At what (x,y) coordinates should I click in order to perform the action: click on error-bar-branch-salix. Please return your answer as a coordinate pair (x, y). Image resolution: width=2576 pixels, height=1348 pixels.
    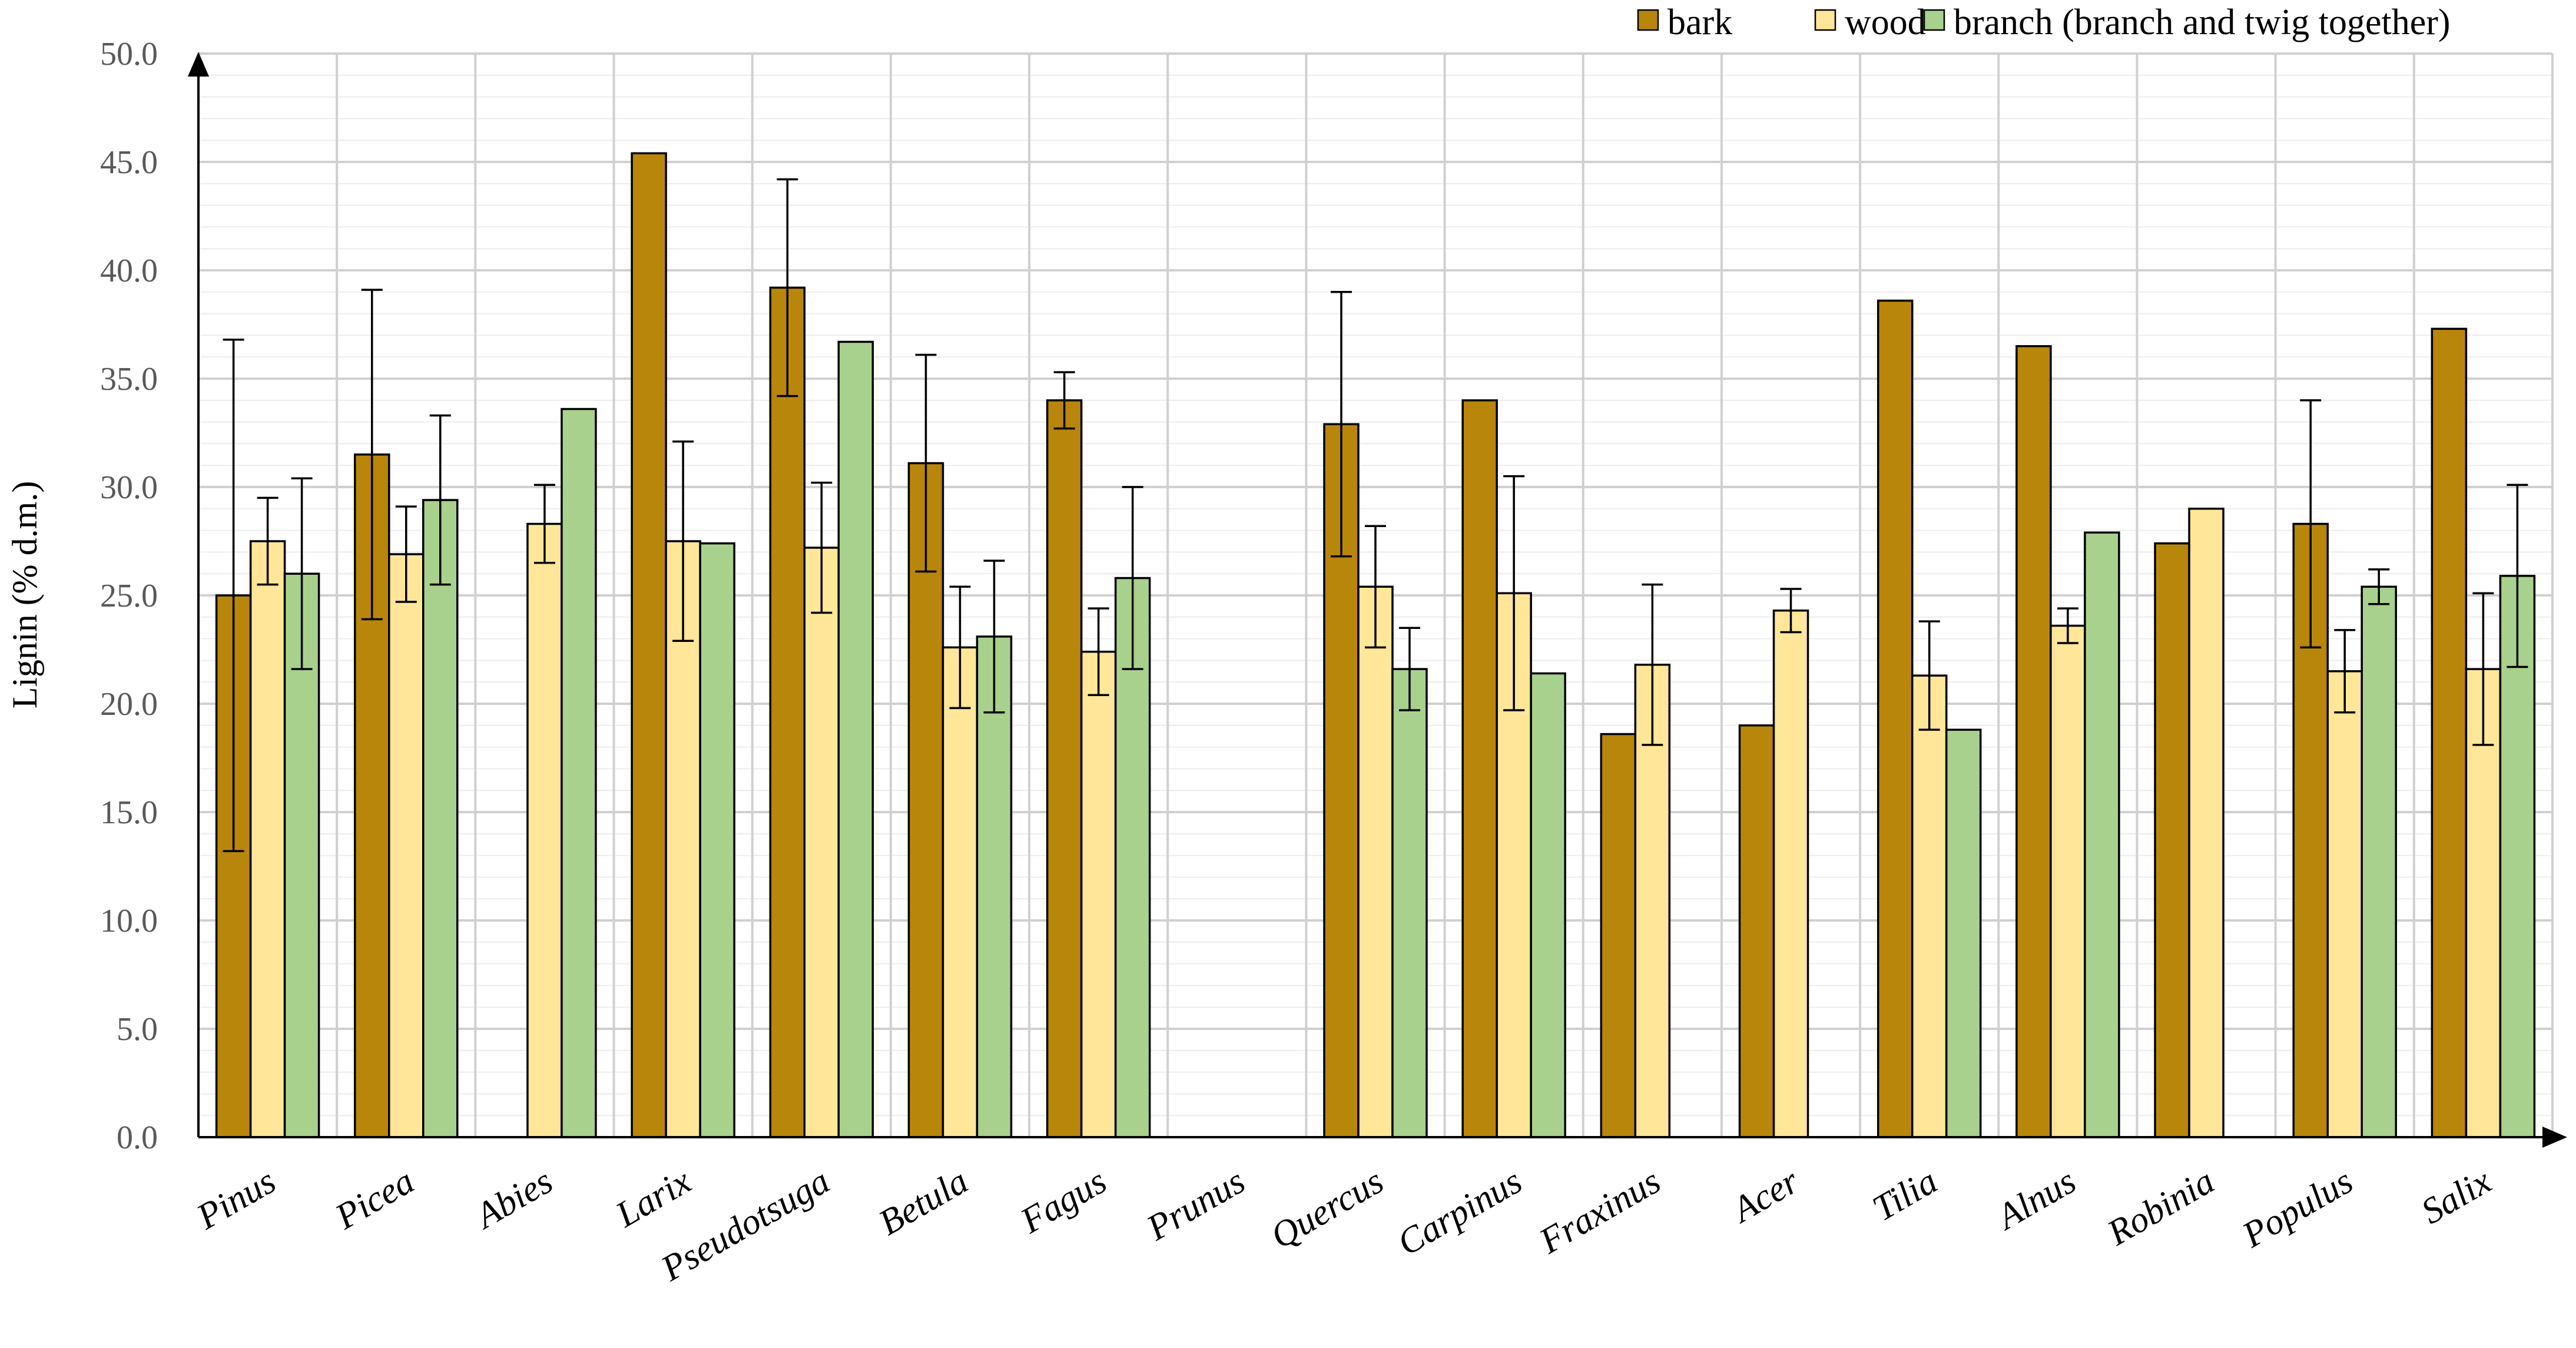
    Looking at the image, I should click on (2517, 575).